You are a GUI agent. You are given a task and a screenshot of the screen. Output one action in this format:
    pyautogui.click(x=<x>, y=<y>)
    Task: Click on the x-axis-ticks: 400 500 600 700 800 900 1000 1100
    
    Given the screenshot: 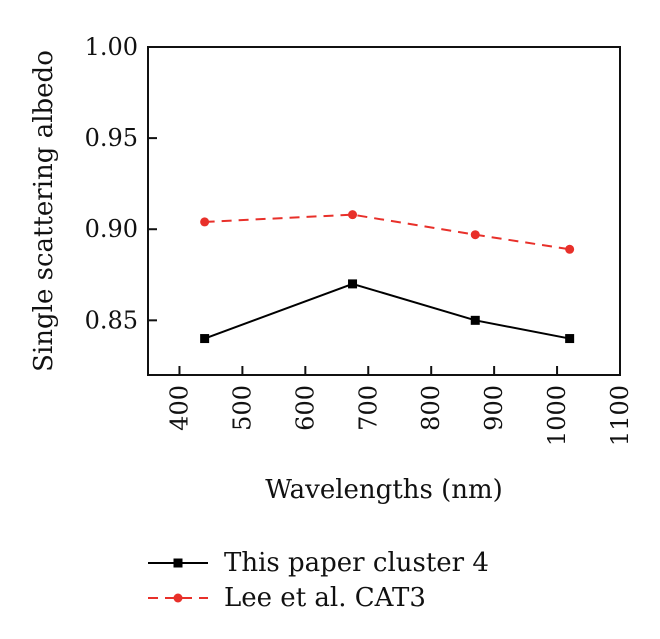 What is the action you would take?
    pyautogui.click(x=399, y=406)
    